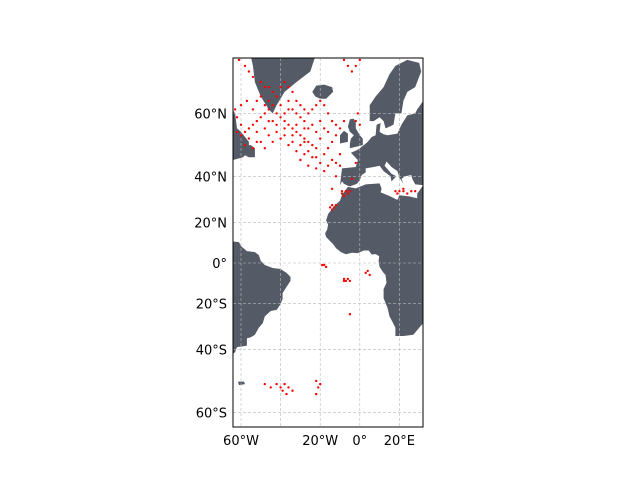  What do you see at coordinates (211, 304) in the screenshot?
I see `lat-tick-label: 20°S` at bounding box center [211, 304].